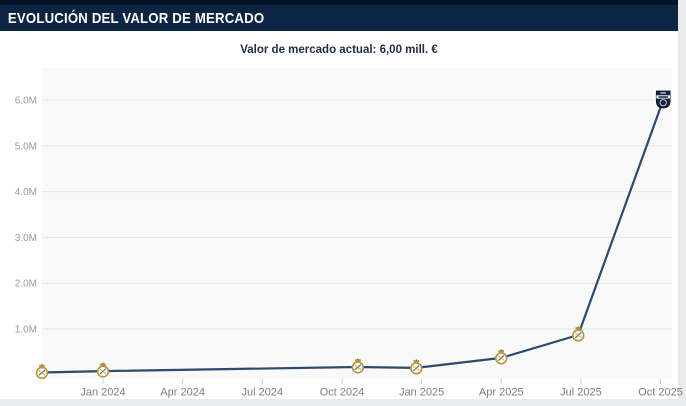 This screenshot has height=406, width=686. What do you see at coordinates (26, 238) in the screenshot?
I see `y-axis-label: 3.0M` at bounding box center [26, 238].